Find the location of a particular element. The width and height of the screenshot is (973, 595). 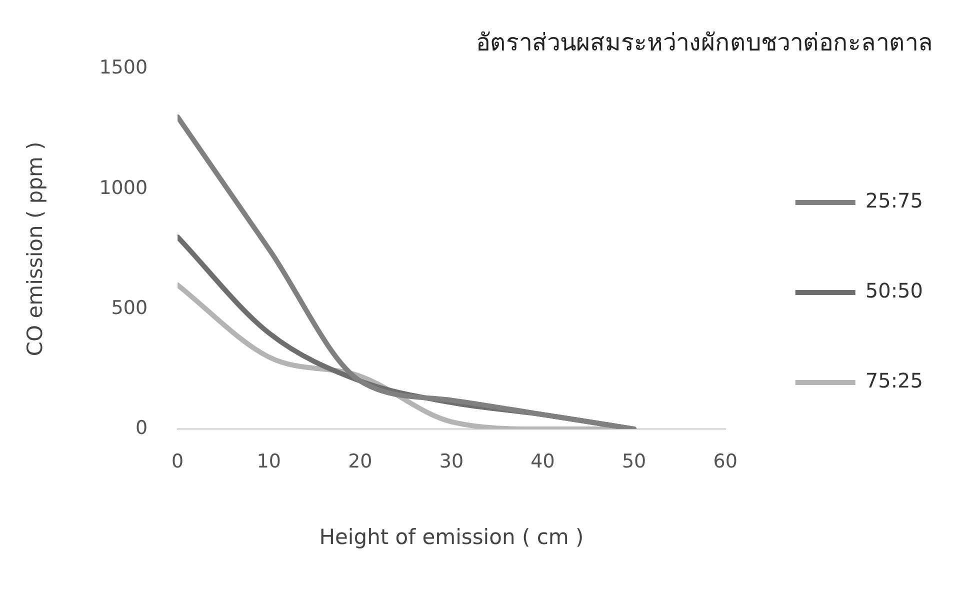

legend-label: 25:75 is located at coordinates (894, 200).